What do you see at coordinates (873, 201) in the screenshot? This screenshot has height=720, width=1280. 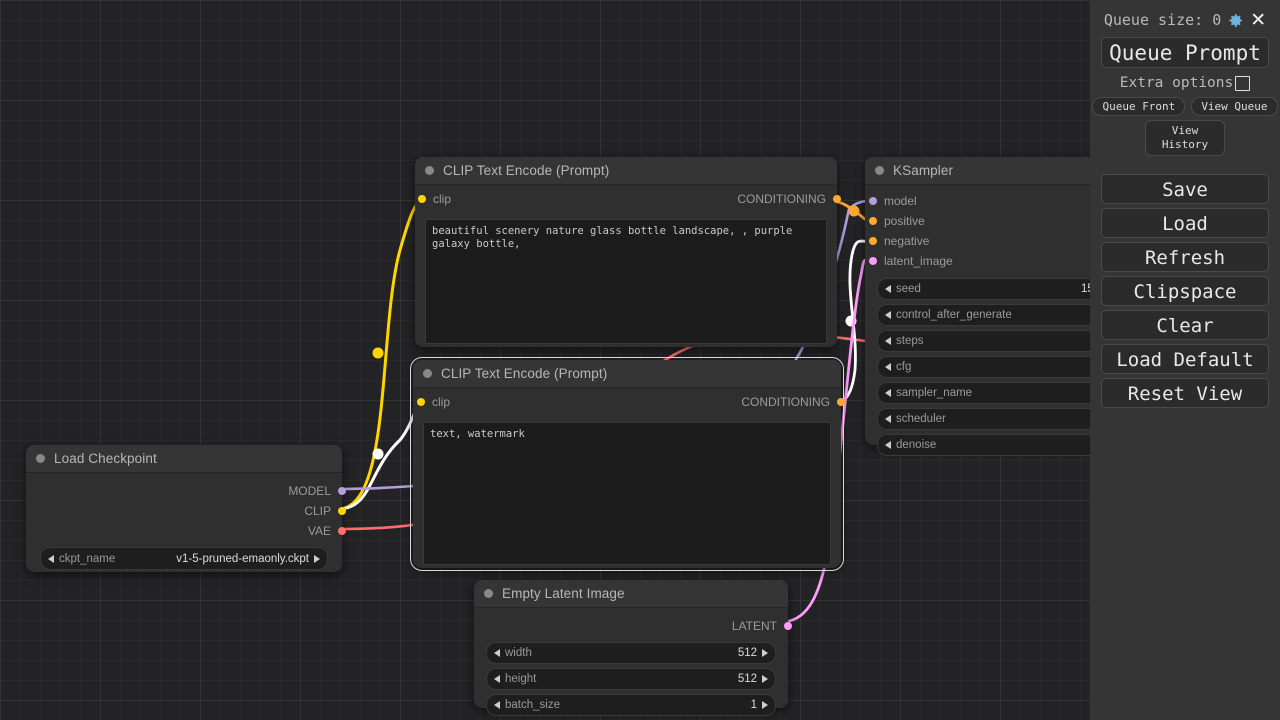 I see `pin-model-input` at bounding box center [873, 201].